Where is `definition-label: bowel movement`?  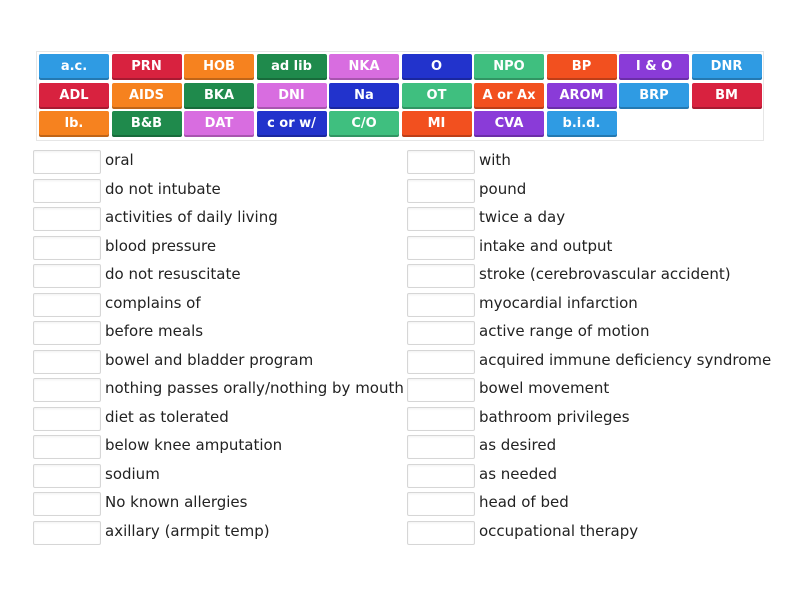
definition-label: bowel movement is located at coordinates (544, 388).